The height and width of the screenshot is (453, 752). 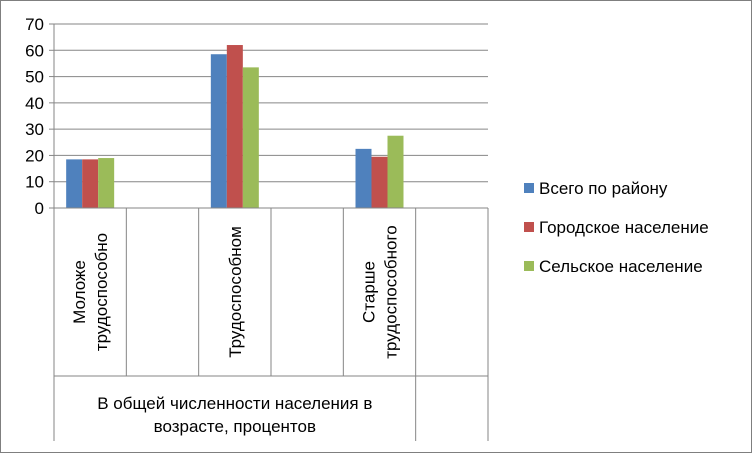 What do you see at coordinates (369, 292) in the screenshot?
I see `category-label: Старше` at bounding box center [369, 292].